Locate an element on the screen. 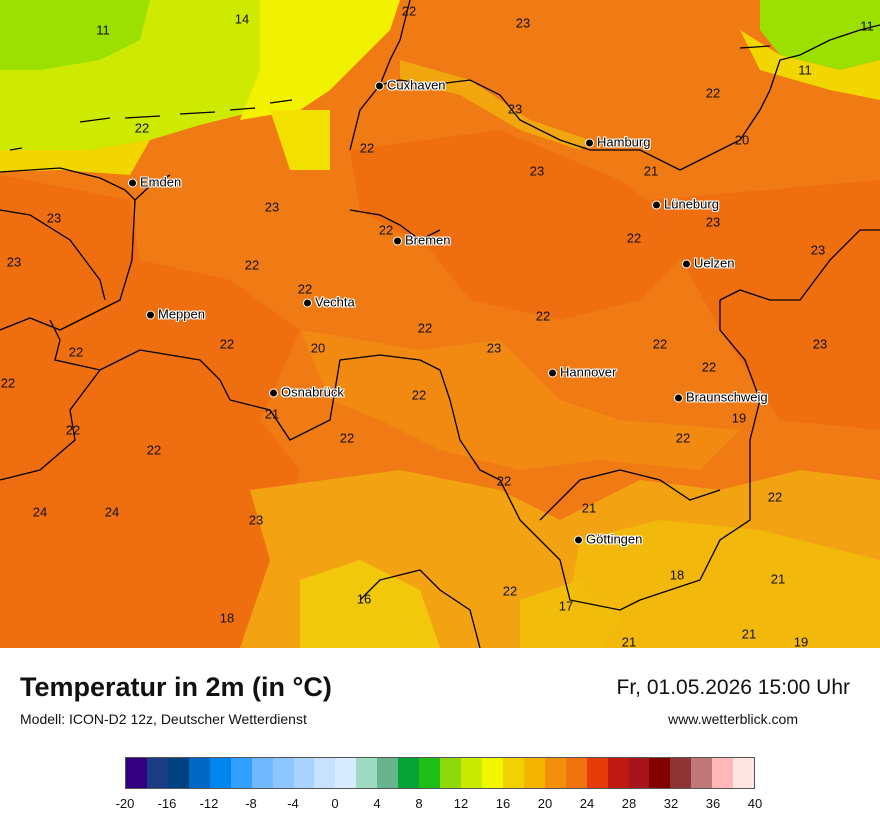 The width and height of the screenshot is (880, 830). city-label: Hannover is located at coordinates (588, 372).